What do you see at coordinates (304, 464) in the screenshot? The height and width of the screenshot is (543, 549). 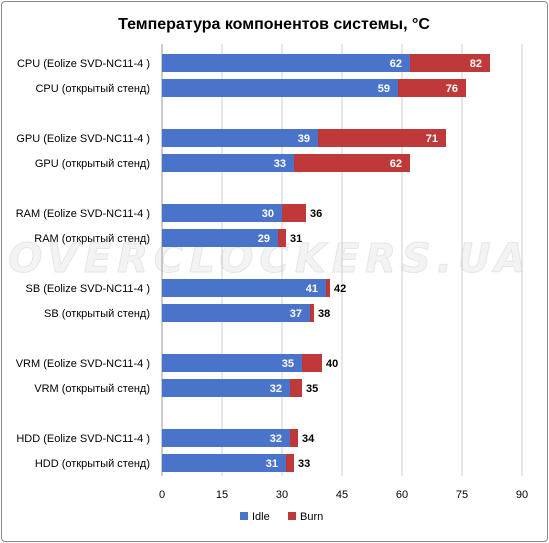 I see `data-label-burn: 33` at bounding box center [304, 464].